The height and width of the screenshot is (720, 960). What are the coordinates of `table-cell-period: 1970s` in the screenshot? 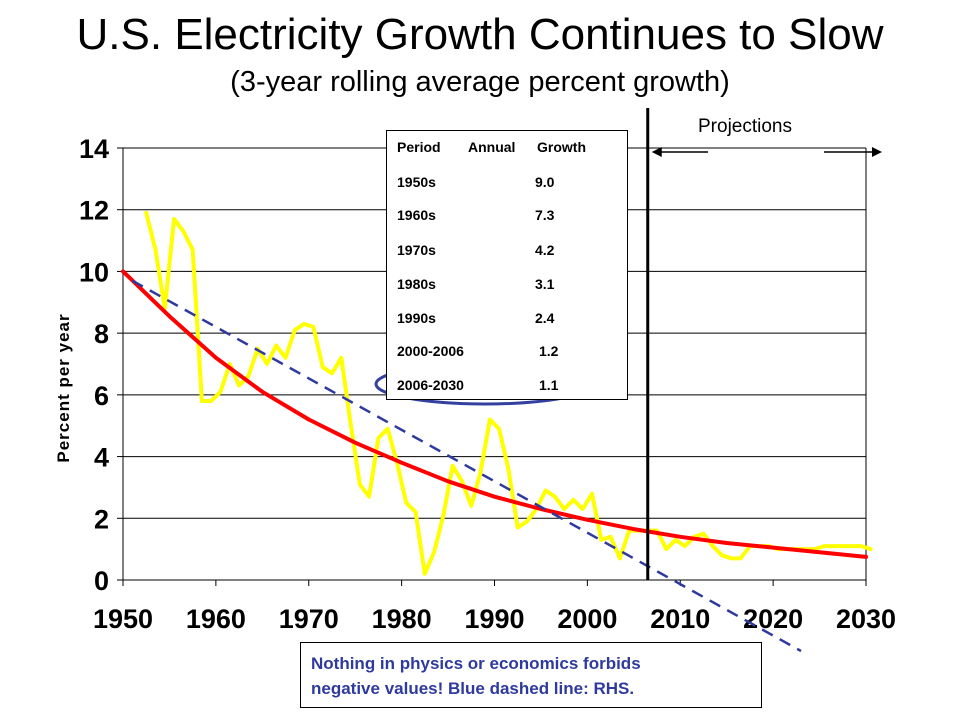 It's located at (416, 250).